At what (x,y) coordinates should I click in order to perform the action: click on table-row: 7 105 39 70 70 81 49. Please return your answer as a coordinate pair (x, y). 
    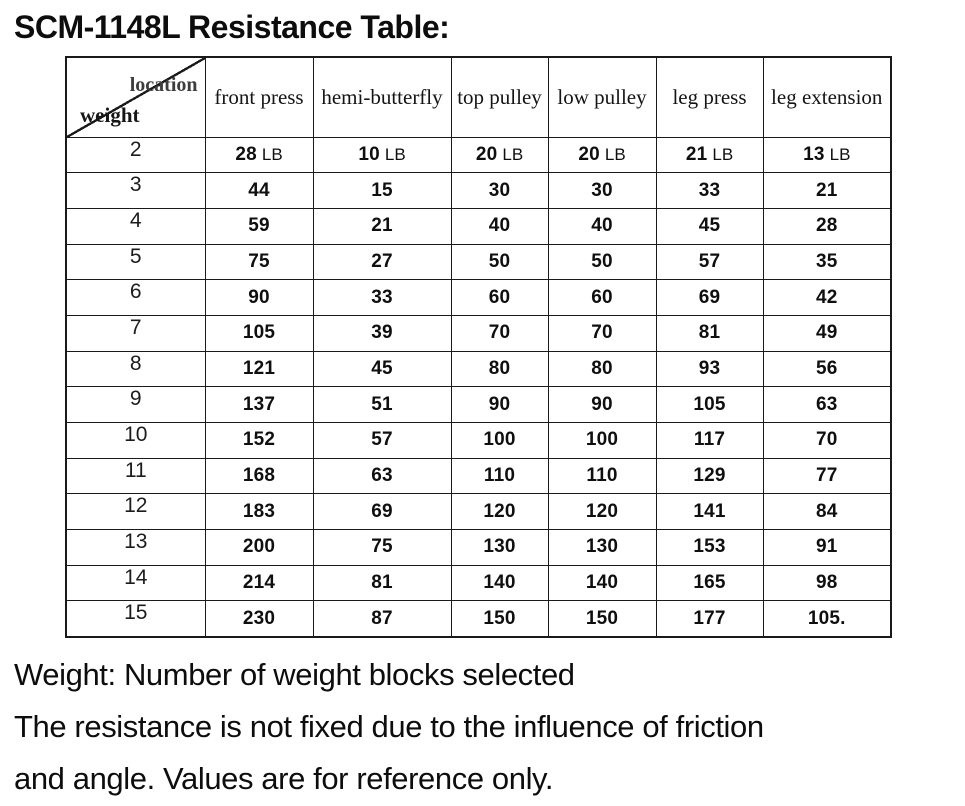
    Looking at the image, I should click on (478, 333).